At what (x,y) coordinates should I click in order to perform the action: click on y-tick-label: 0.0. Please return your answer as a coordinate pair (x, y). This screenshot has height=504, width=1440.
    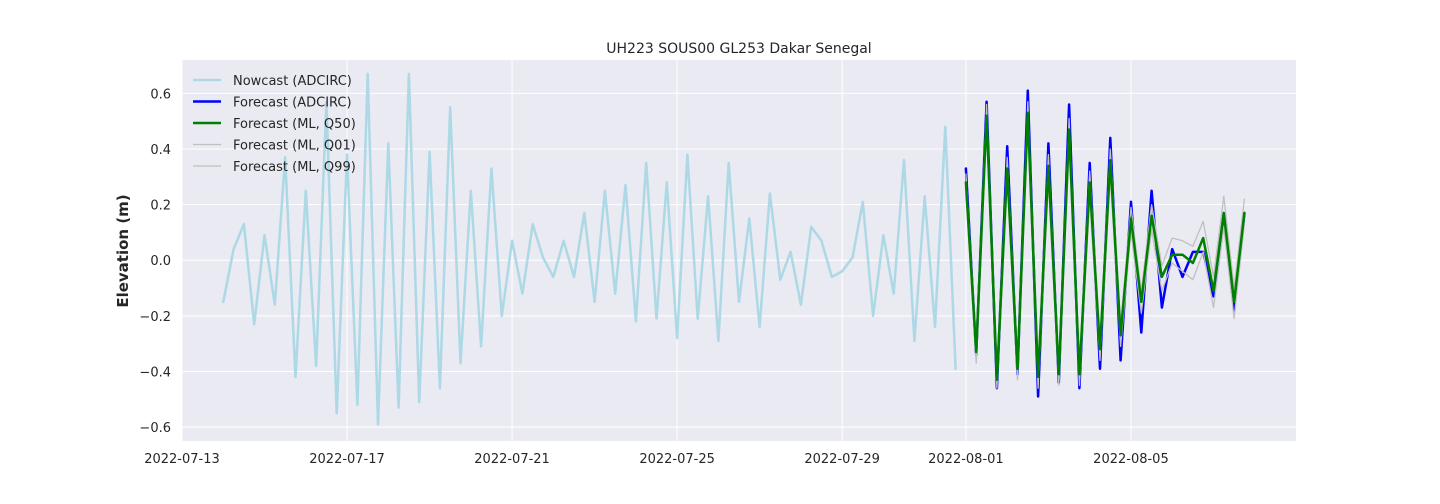
    Looking at the image, I should click on (160, 261).